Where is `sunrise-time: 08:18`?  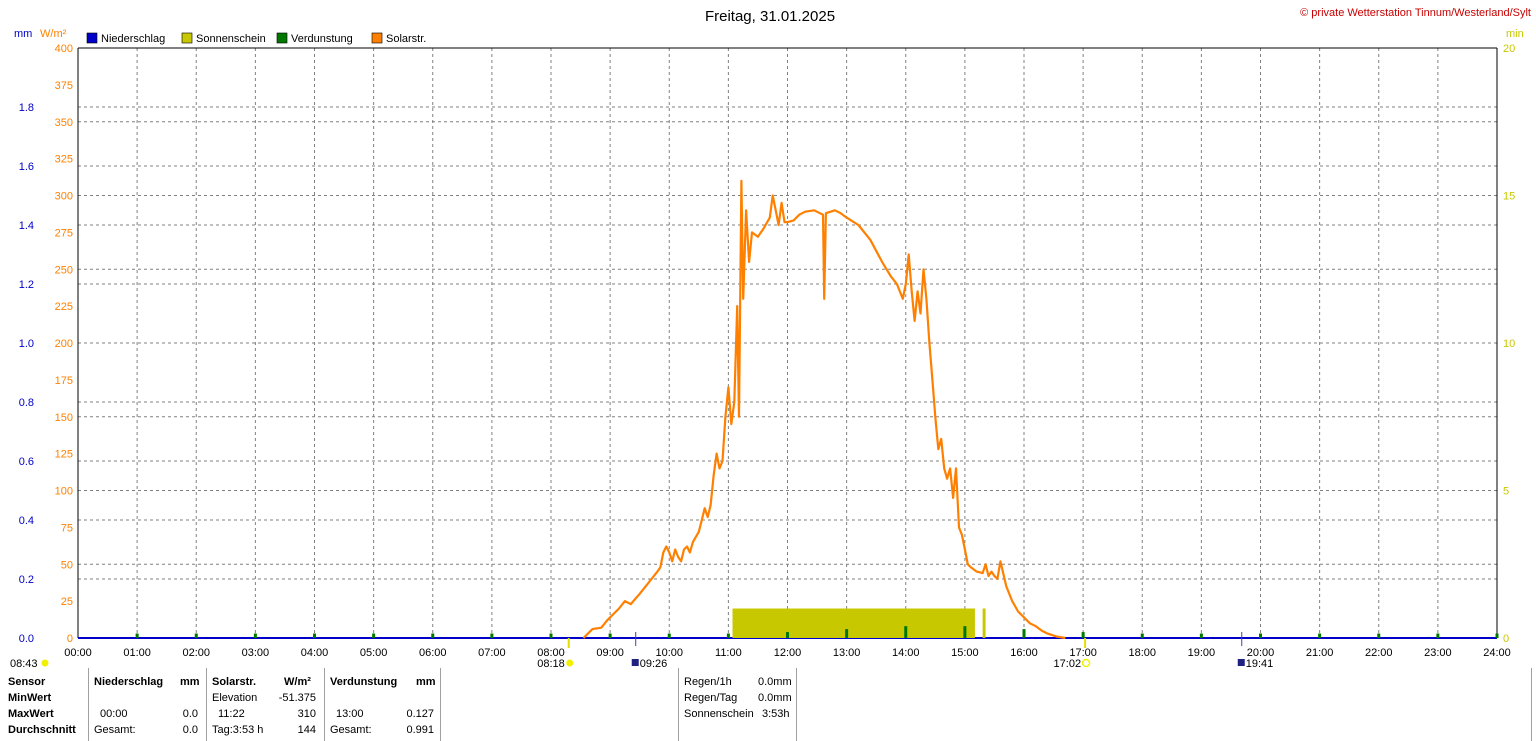 sunrise-time: 08:18 is located at coordinates (551, 663).